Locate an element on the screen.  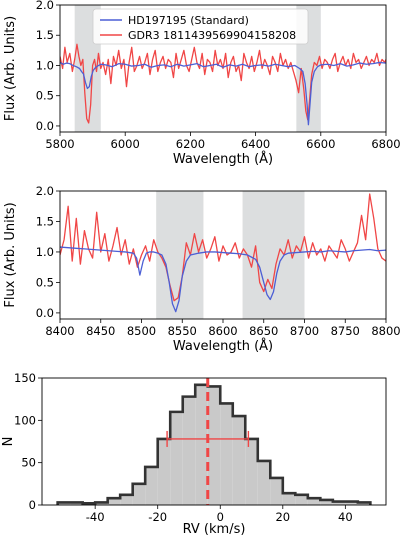
y-axis-label: N is located at coordinates (8, 442).